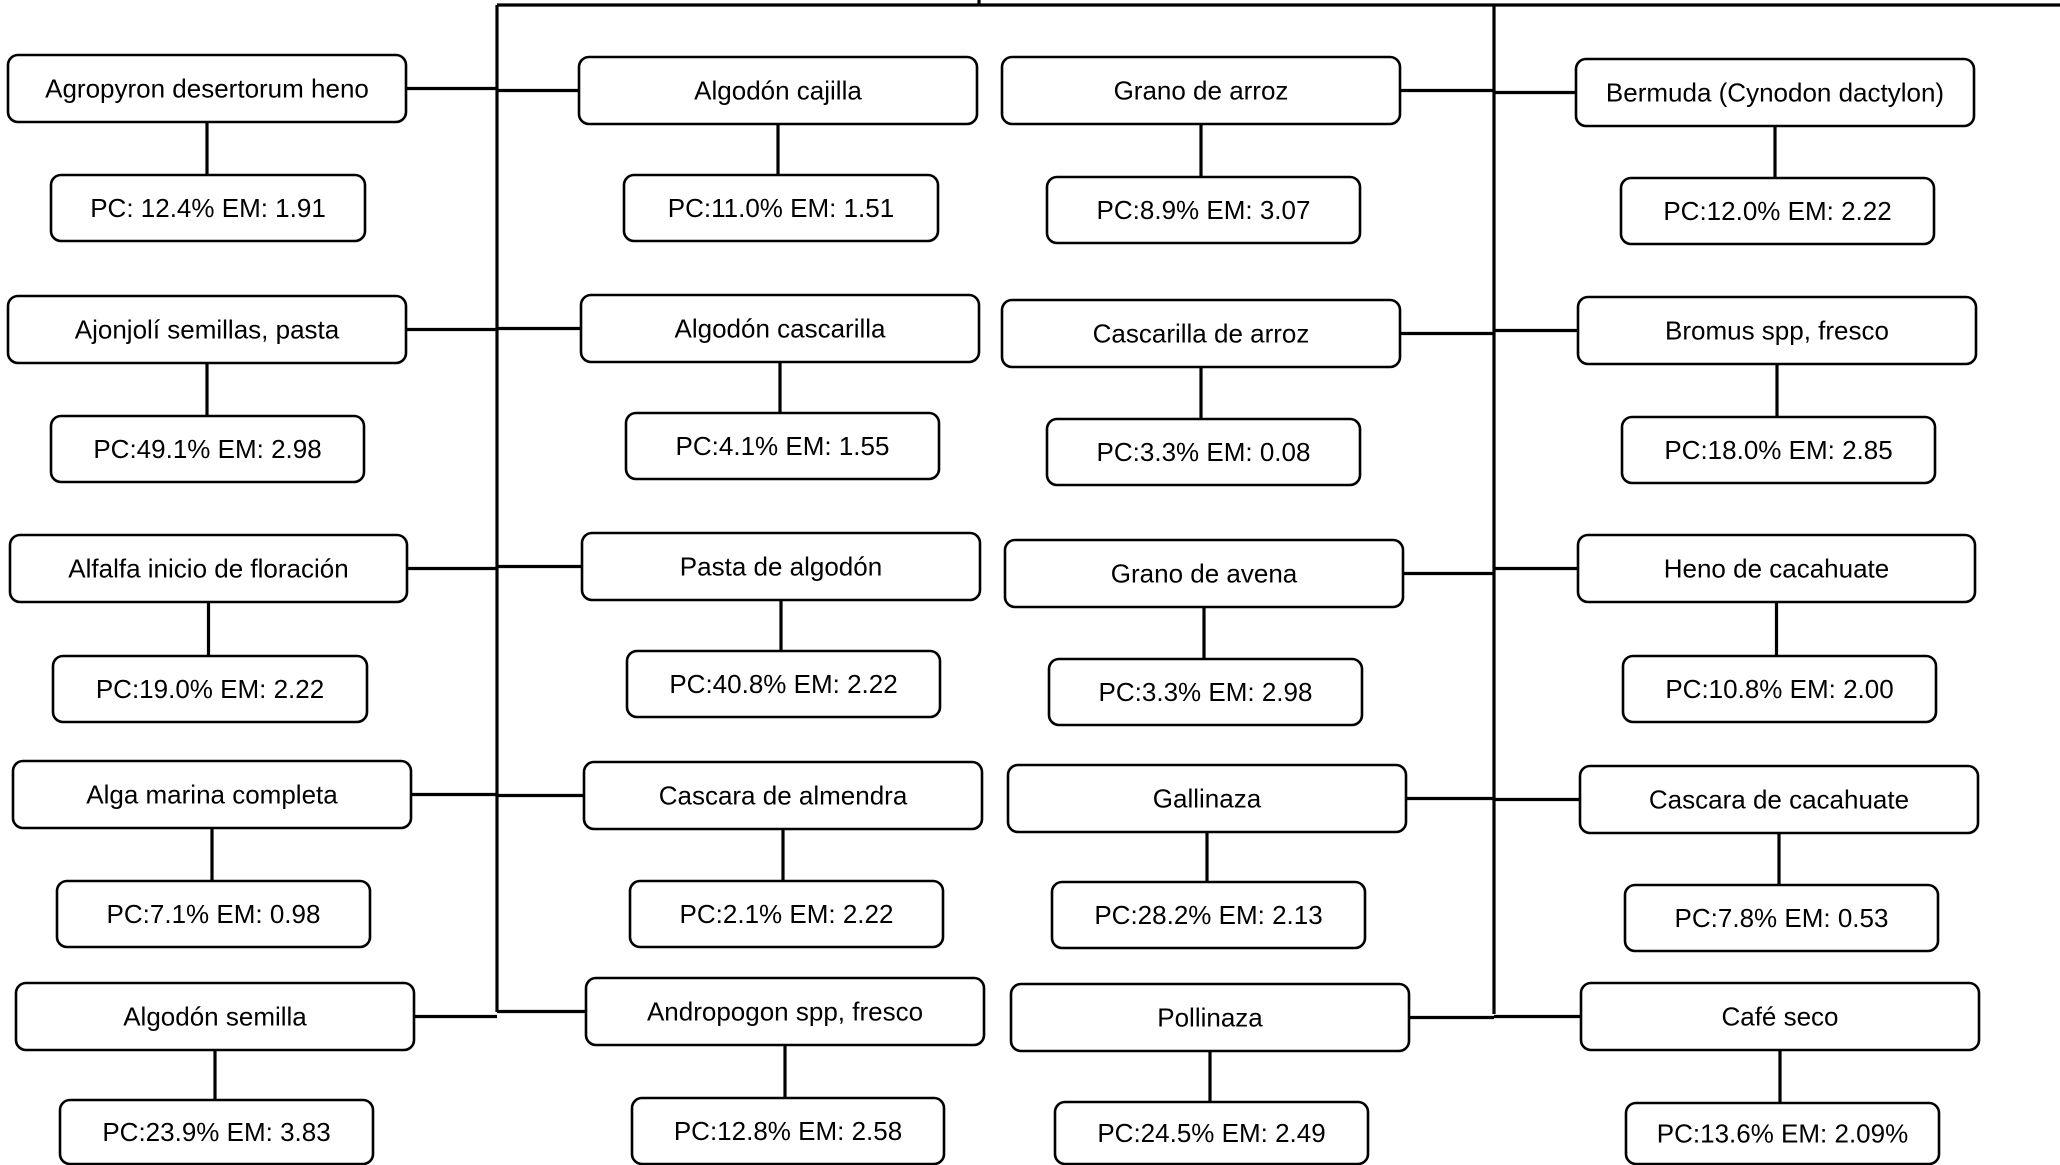 This screenshot has width=2060, height=1165. I want to click on feed-stats-node: PC:11.0% EM: 1.51, so click(781, 208).